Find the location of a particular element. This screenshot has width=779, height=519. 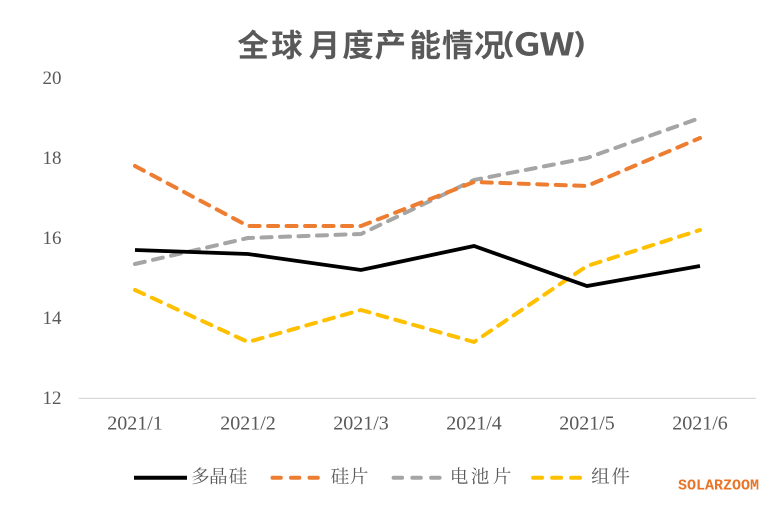

svg-text: 14 is located at coordinates (53, 318).